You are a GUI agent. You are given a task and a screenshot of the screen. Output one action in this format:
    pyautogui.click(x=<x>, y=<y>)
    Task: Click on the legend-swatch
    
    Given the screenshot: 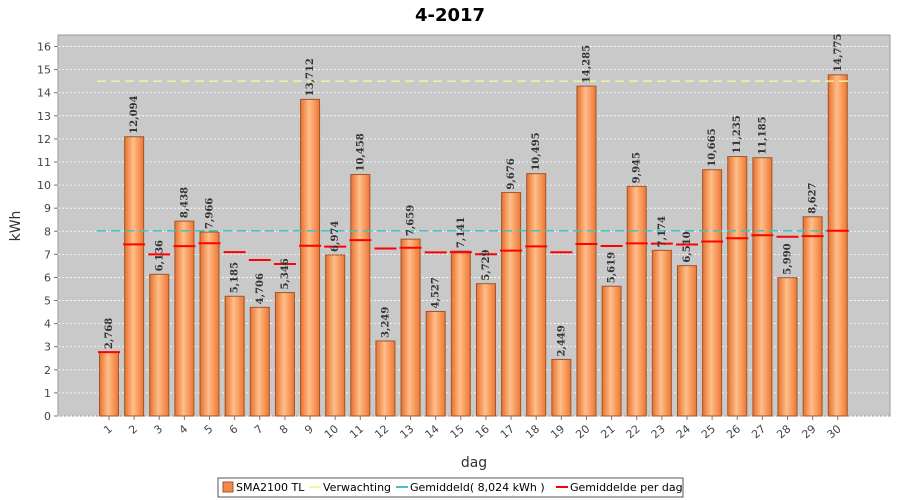 What is the action you would take?
    pyautogui.click(x=228, y=487)
    